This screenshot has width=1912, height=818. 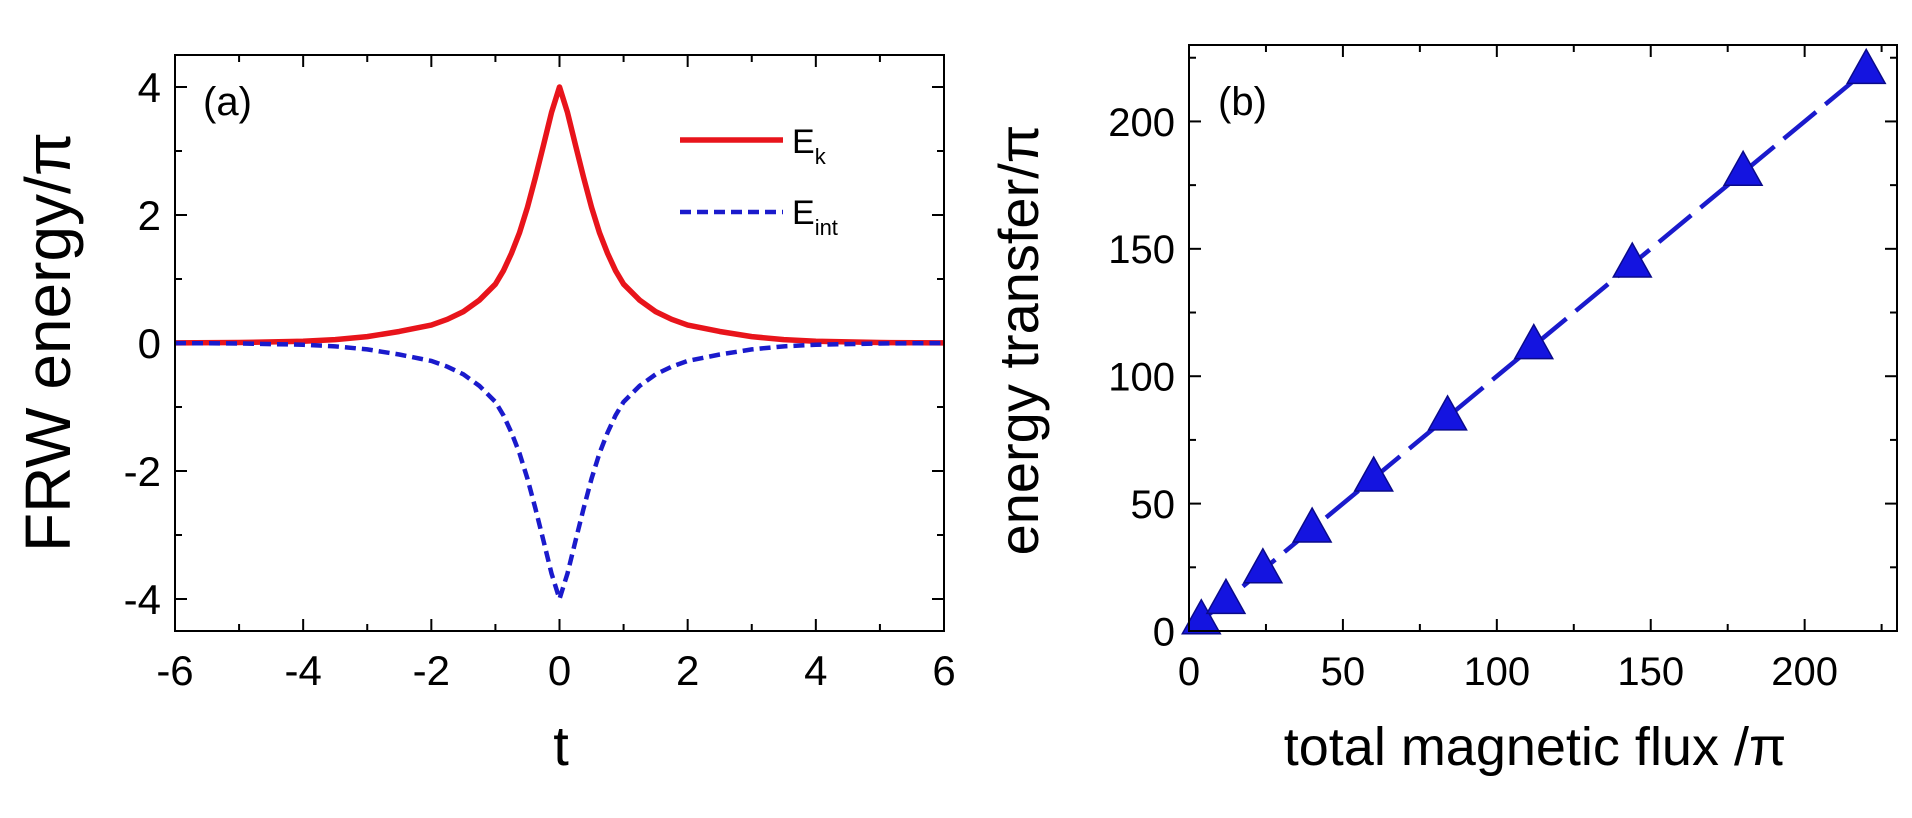 What do you see at coordinates (1343, 672) in the screenshot?
I see `x-tick-label: 50` at bounding box center [1343, 672].